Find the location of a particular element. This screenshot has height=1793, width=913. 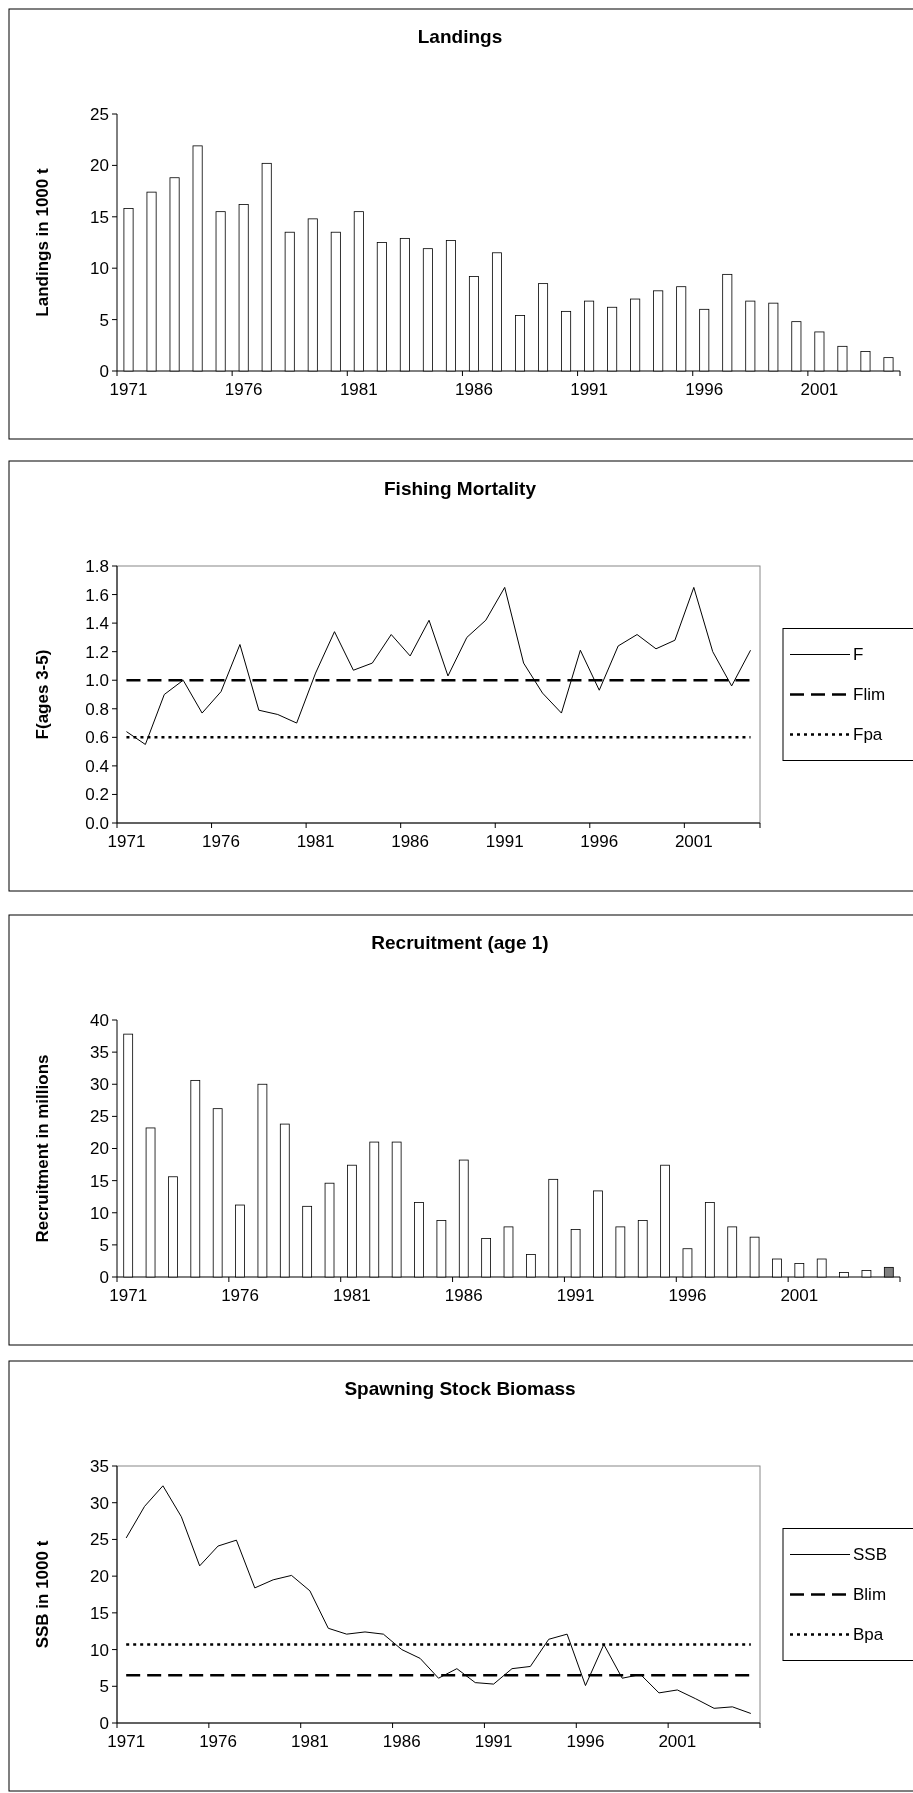

legend-label: Blim is located at coordinates (870, 1595).